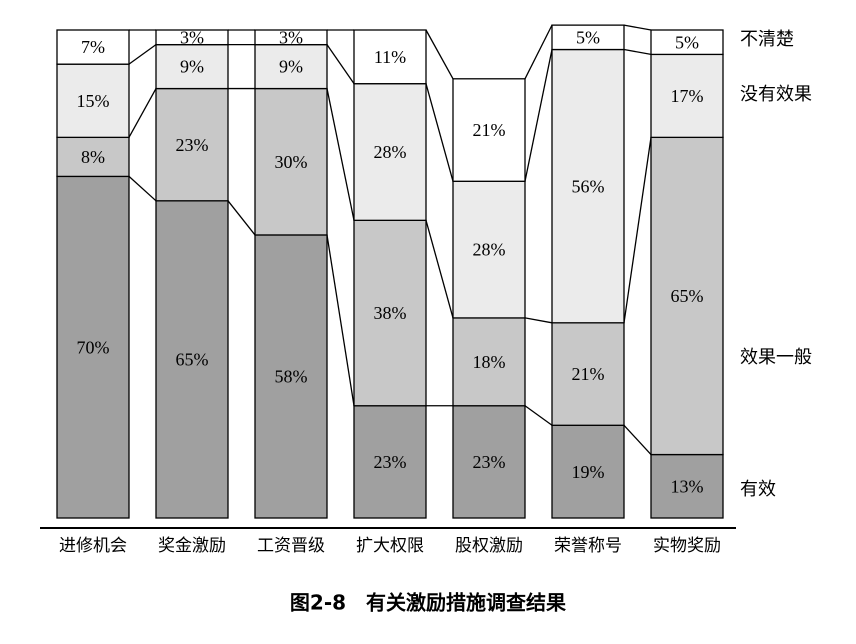 The width and height of the screenshot is (856, 644). I want to click on x-tick-label: 进修机会, so click(93, 546).